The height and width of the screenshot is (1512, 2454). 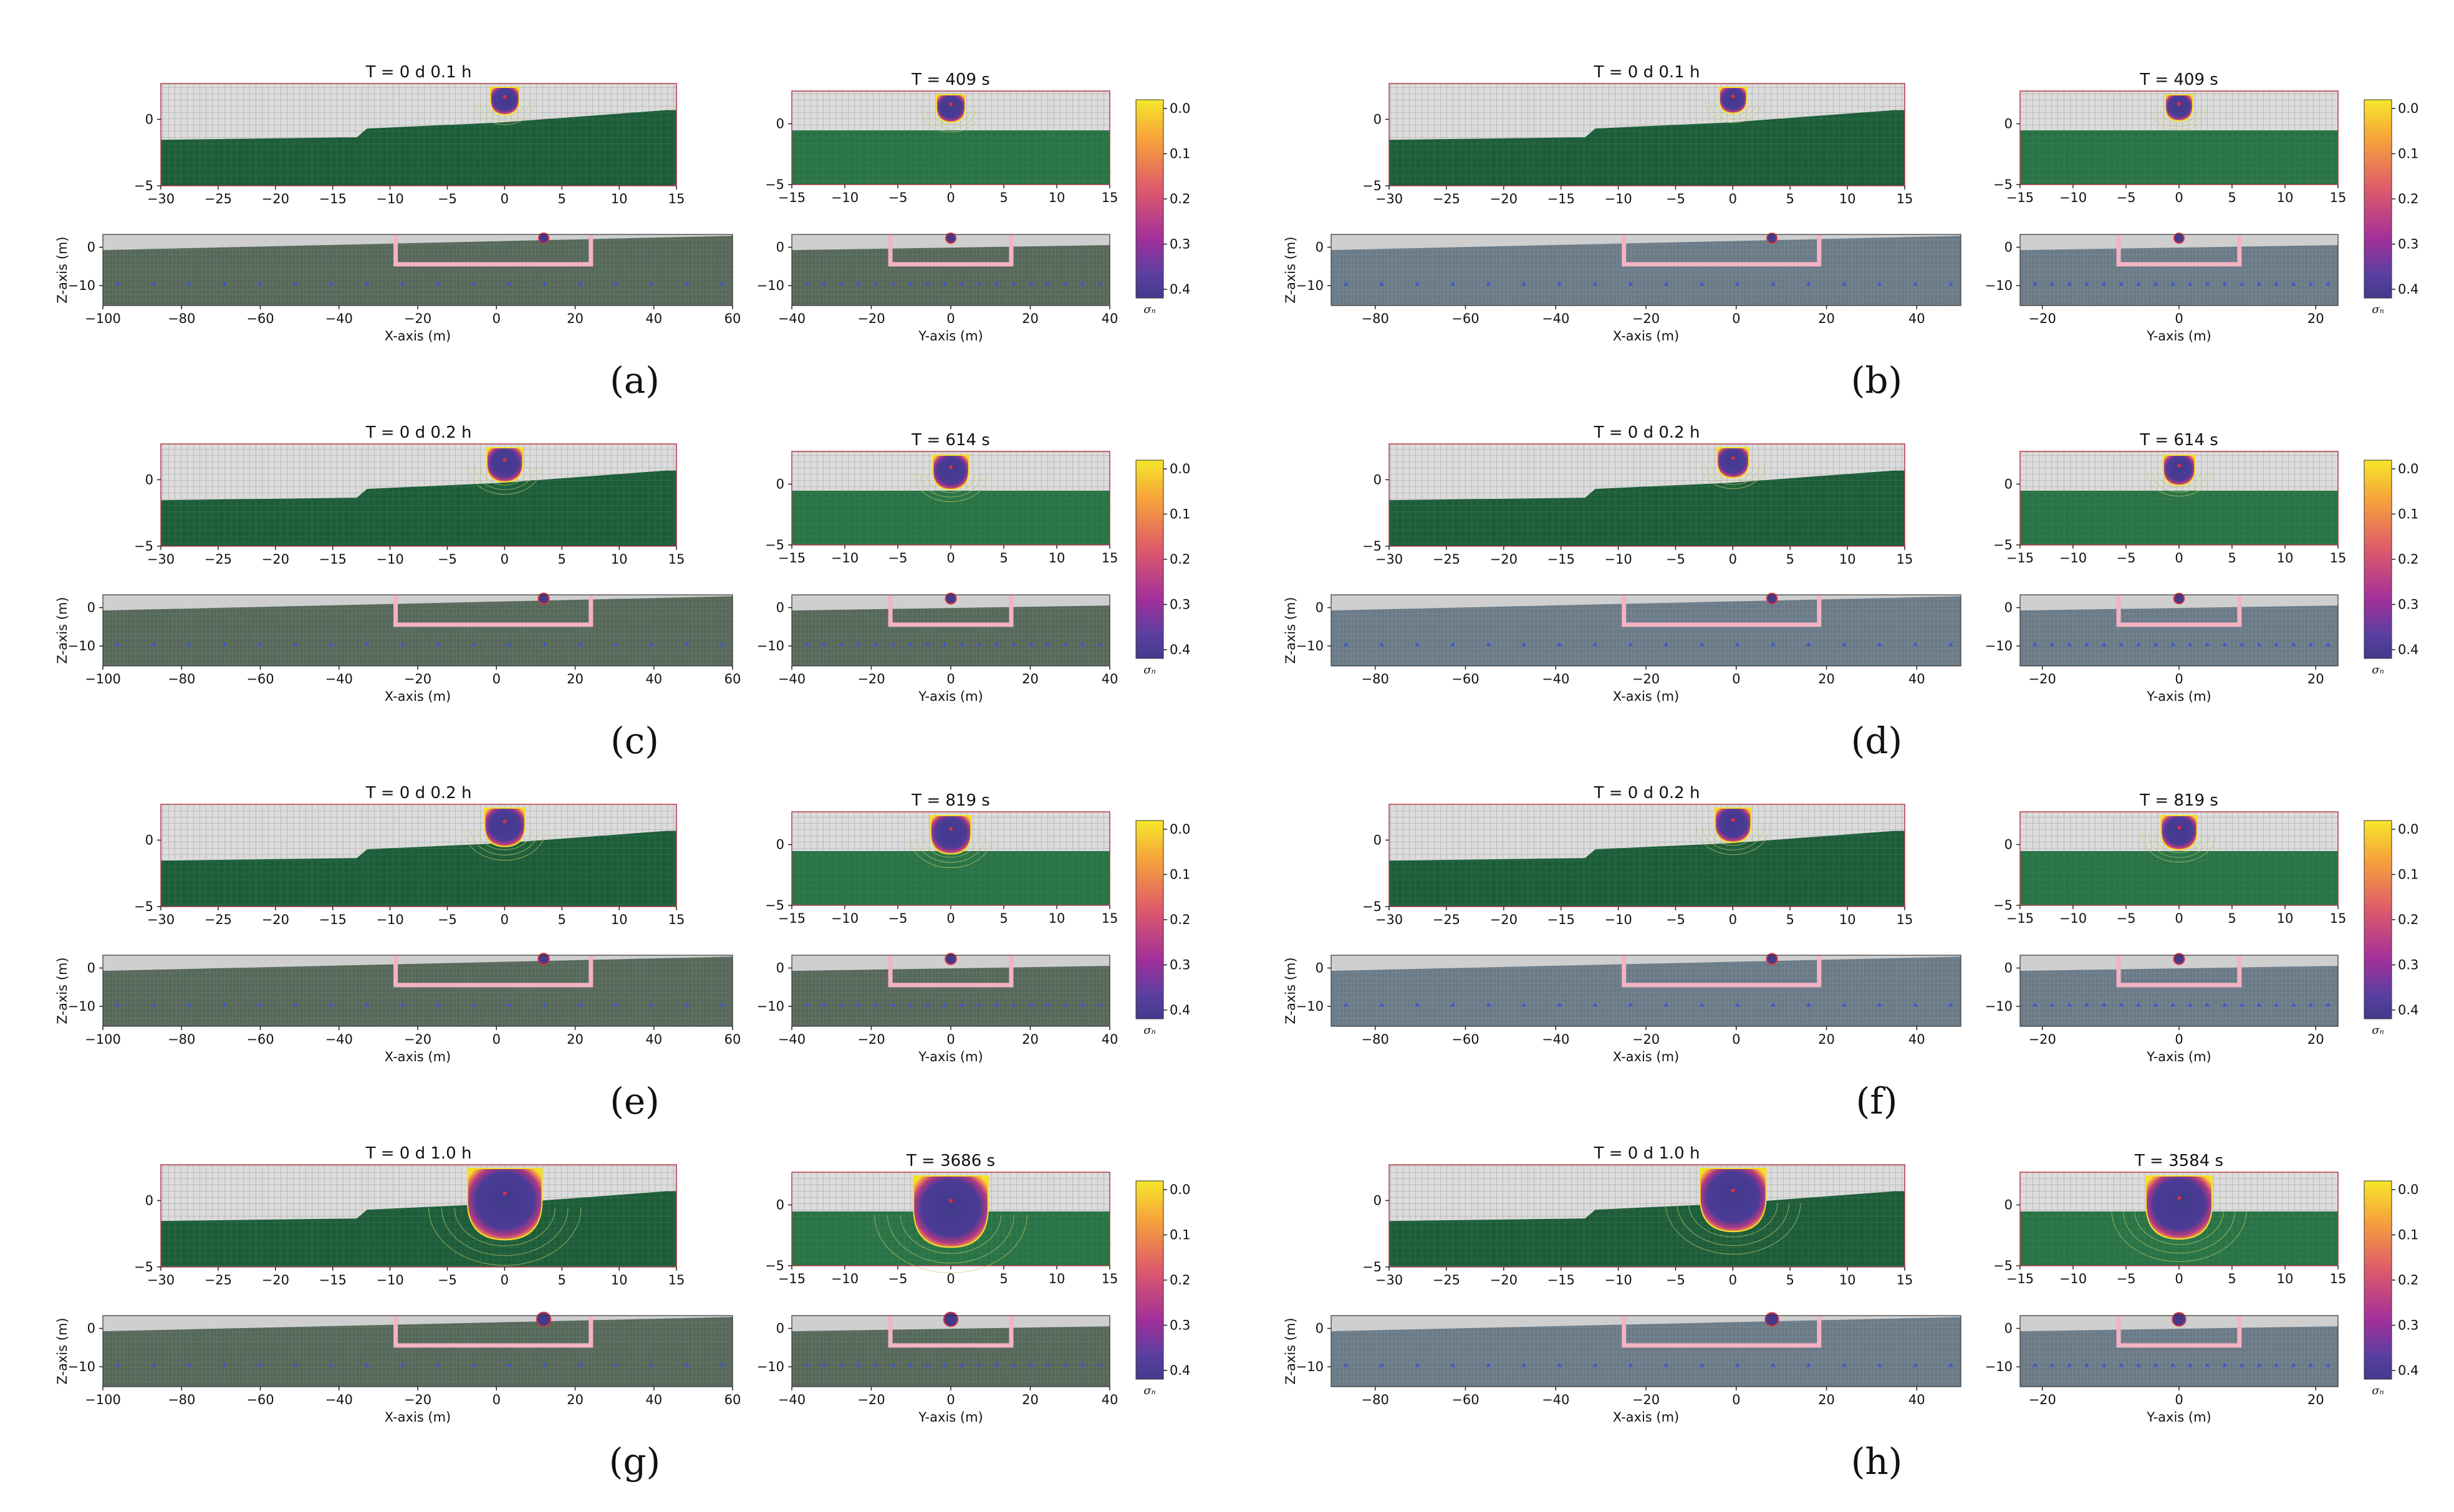 What do you see at coordinates (1290, 630) in the screenshot?
I see `p3-lower-x-ylabel: Z-axis (m)` at bounding box center [1290, 630].